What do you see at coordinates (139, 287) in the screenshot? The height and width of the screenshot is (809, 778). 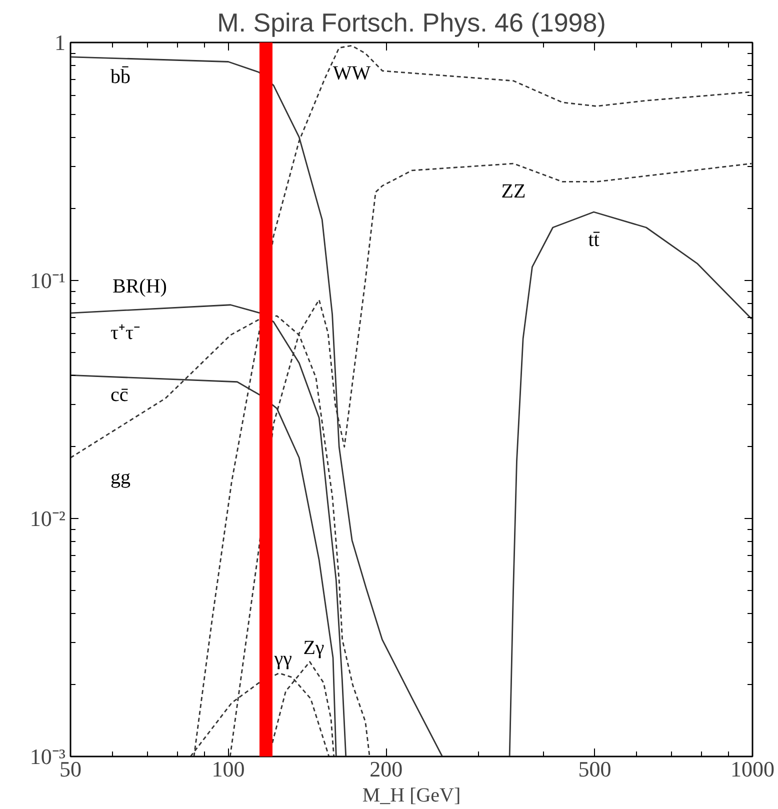 I see `annotation: BR(H)` at bounding box center [139, 287].